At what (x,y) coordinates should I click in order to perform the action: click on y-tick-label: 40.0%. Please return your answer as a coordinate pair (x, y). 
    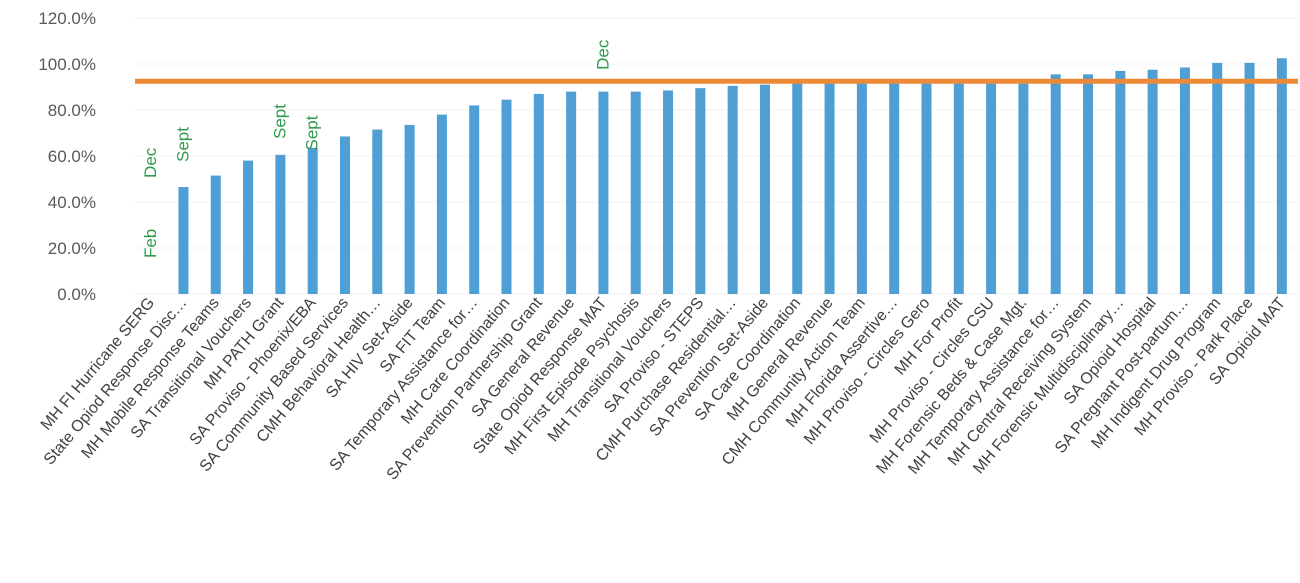
    Looking at the image, I should click on (72, 202).